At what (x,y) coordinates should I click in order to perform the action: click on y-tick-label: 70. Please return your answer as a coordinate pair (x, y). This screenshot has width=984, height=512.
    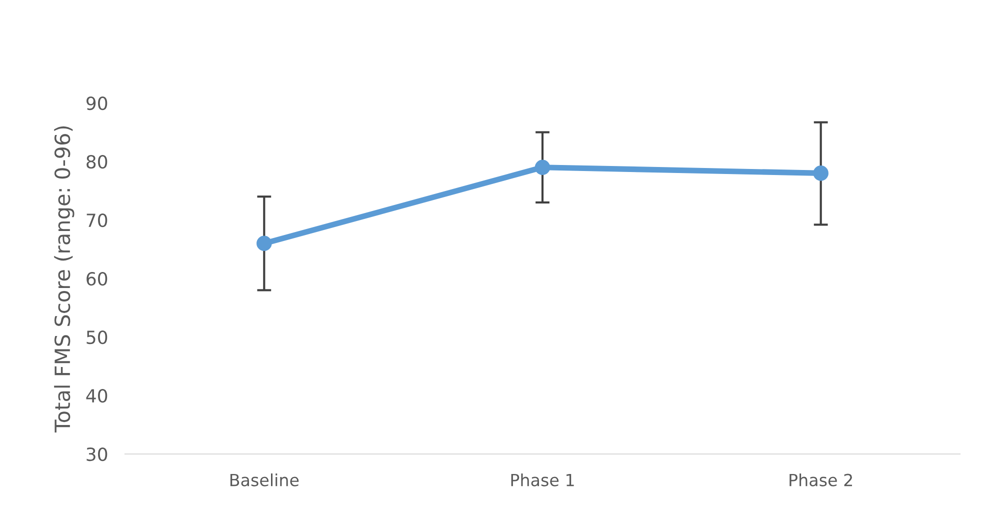
    Looking at the image, I should click on (97, 220).